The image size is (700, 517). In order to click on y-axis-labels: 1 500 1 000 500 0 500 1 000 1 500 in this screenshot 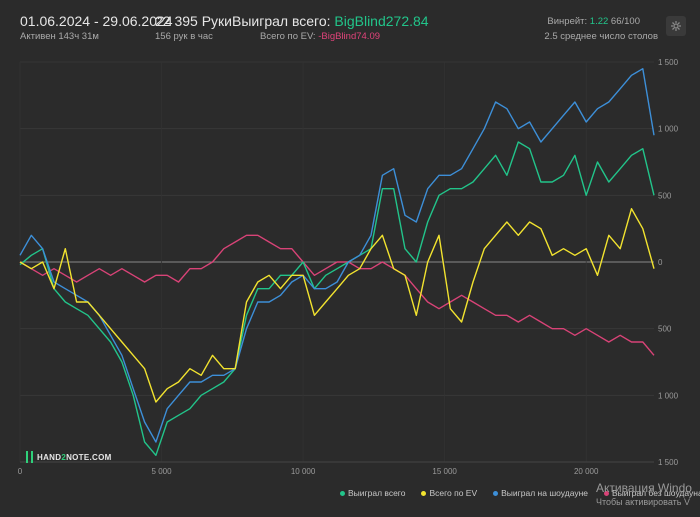, I will do `click(668, 262)`.